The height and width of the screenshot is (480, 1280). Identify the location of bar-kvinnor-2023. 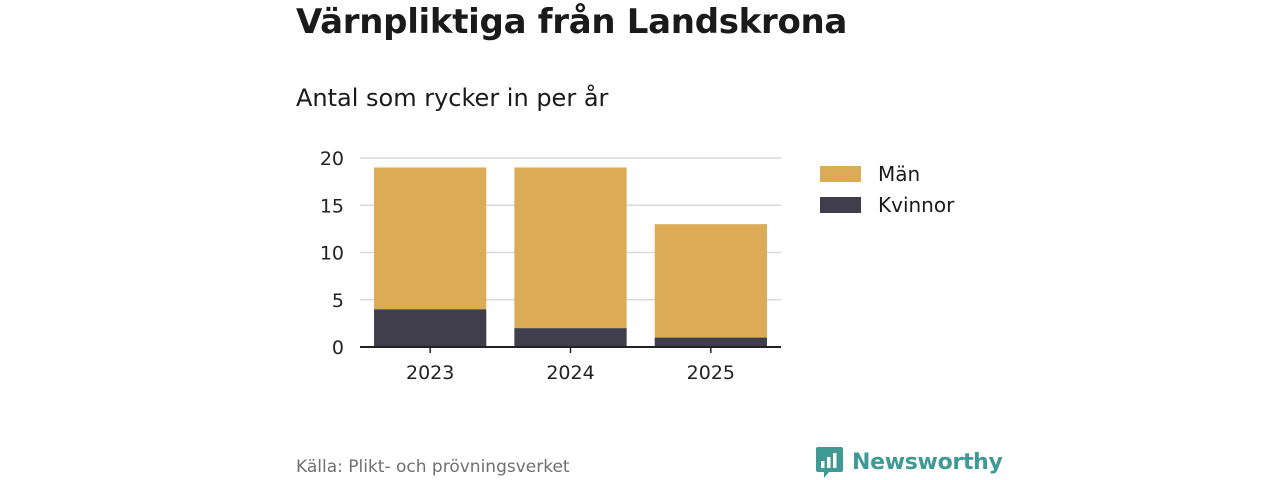
(430, 328).